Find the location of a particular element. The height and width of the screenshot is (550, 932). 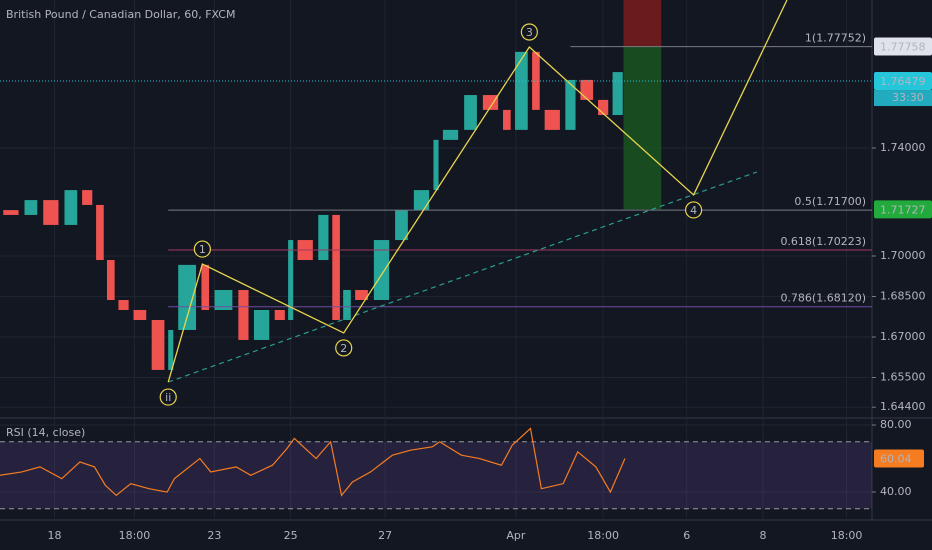

price-label: 1.77758 is located at coordinates (903, 46).